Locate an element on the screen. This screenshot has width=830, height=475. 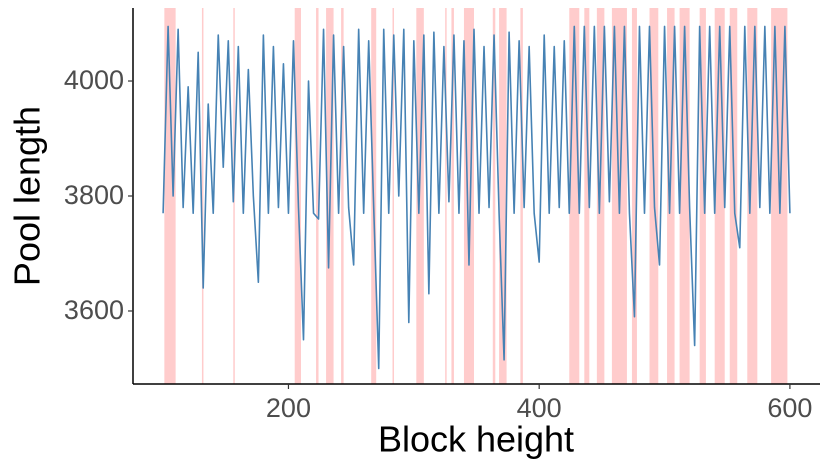
y-axis-title: Pool length is located at coordinates (27, 196).